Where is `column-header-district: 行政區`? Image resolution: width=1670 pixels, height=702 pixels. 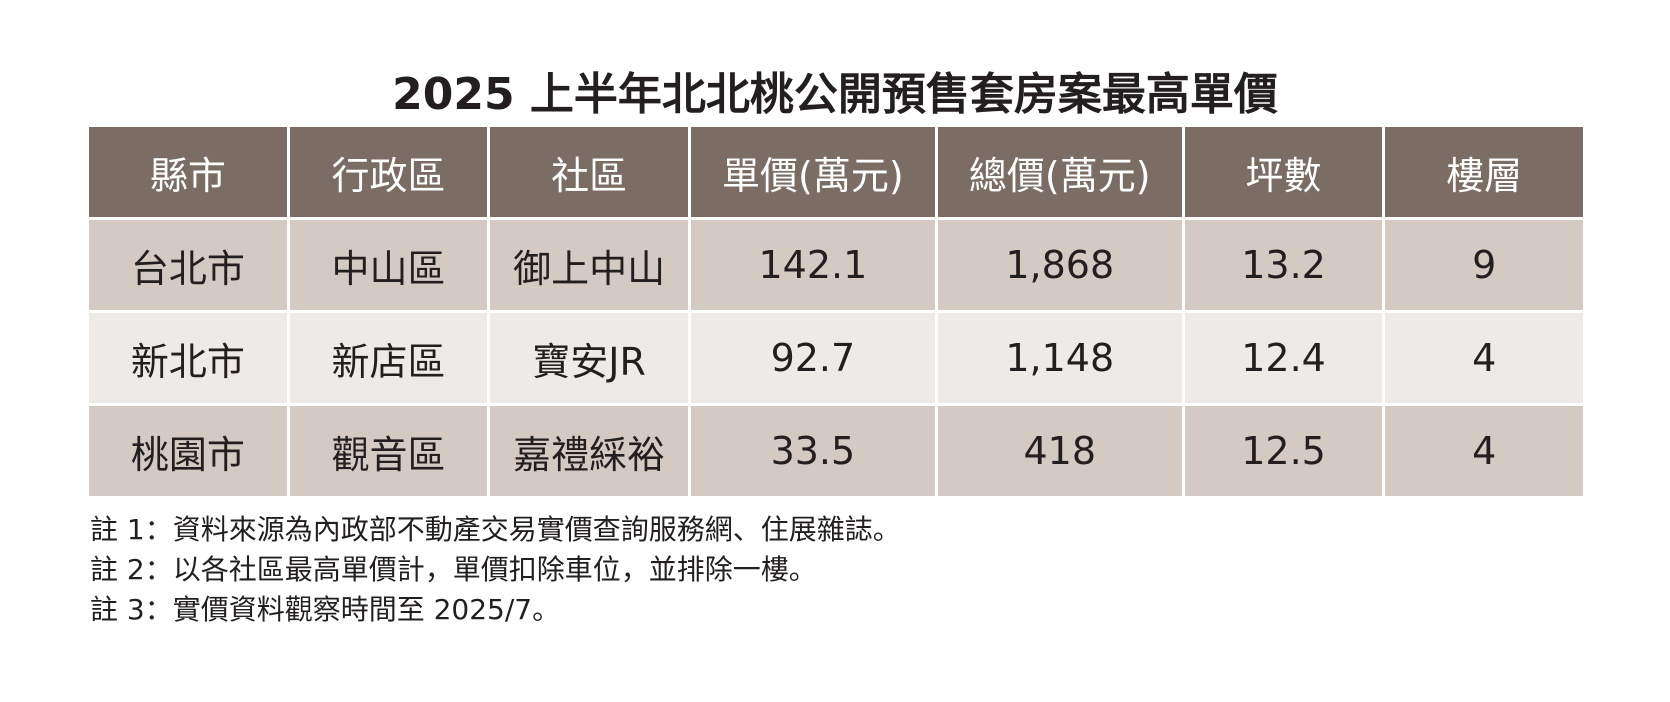
column-header-district: 行政區 is located at coordinates (388, 172).